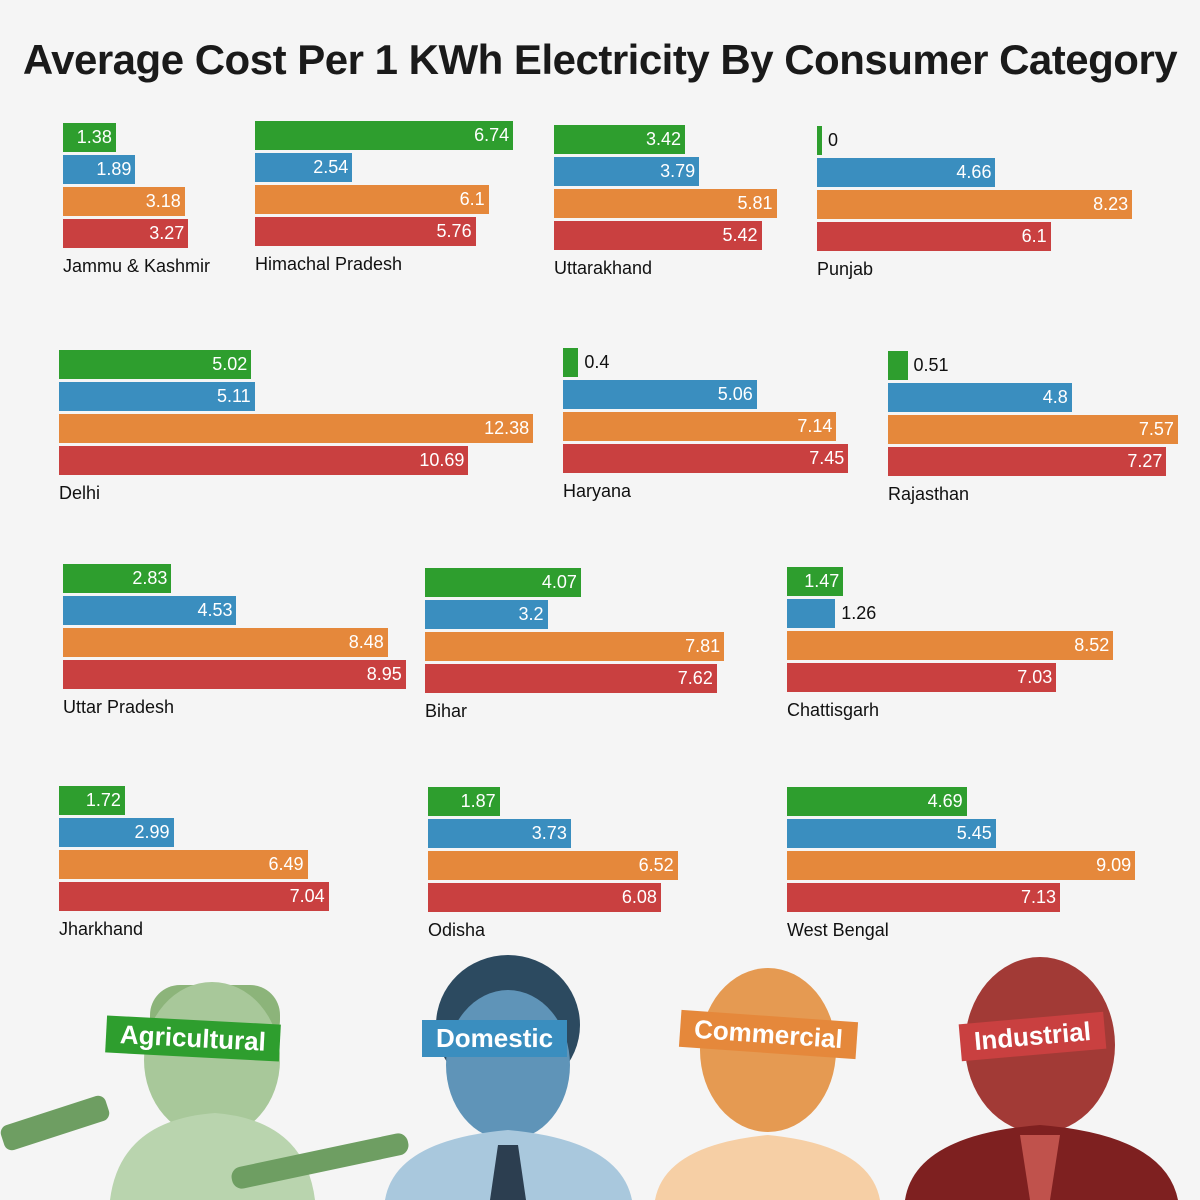 The height and width of the screenshot is (1200, 1200). What do you see at coordinates (1114, 865) in the screenshot?
I see `bar-value-commercial-west-bengal: 9.09` at bounding box center [1114, 865].